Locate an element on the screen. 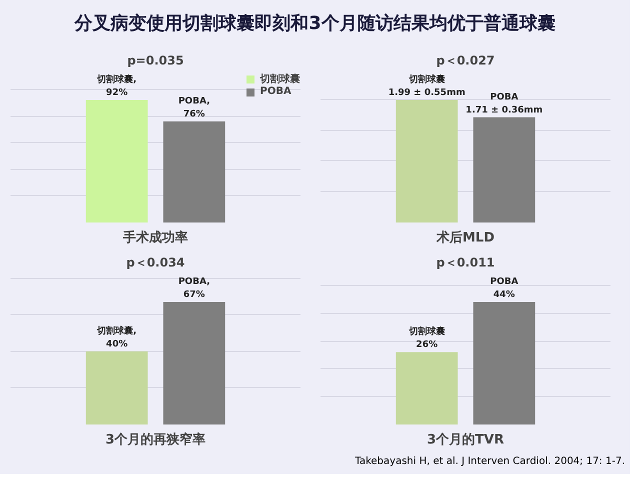  text: Takebayashi H, et al. J Interven Cardiol. 2004; 17: 1-7. is located at coordinates (490, 462).